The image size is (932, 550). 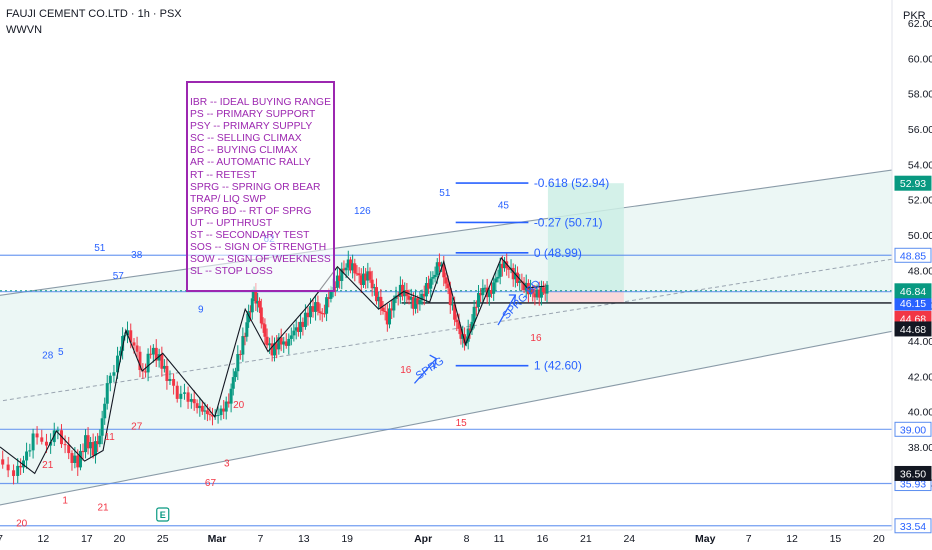 What do you see at coordinates (231, 223) in the screenshot?
I see `legend-line: UT -- UPTHRUST` at bounding box center [231, 223].